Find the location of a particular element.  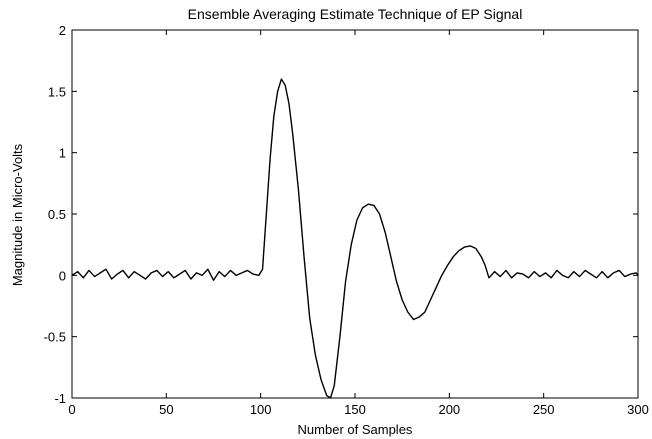

x-tick-label: 0 is located at coordinates (71, 409).